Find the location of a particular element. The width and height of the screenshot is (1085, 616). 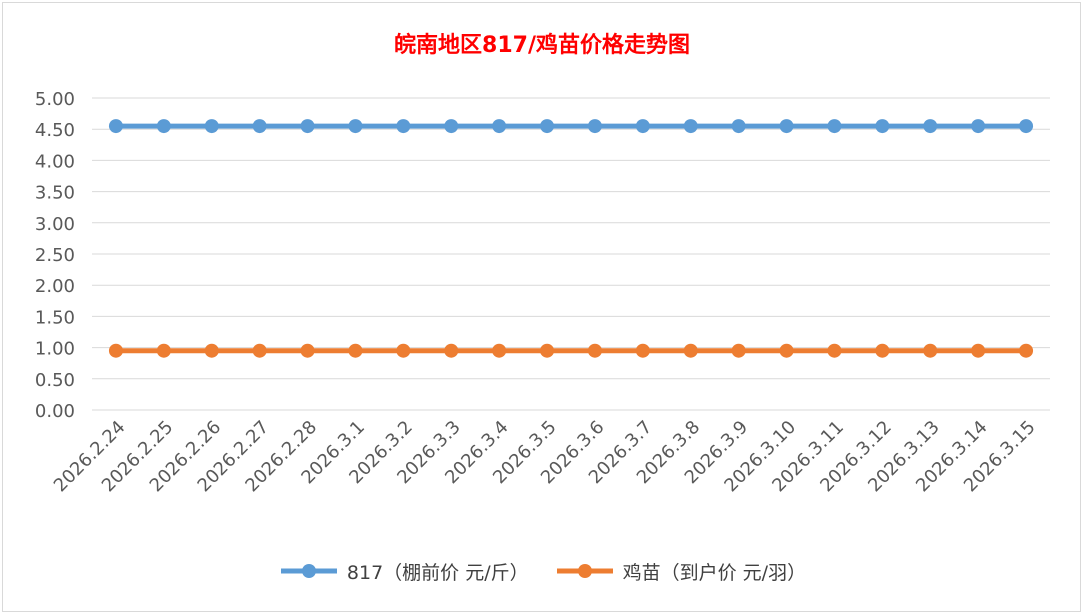

y-tick-label: 5.00 is located at coordinates (55, 99).